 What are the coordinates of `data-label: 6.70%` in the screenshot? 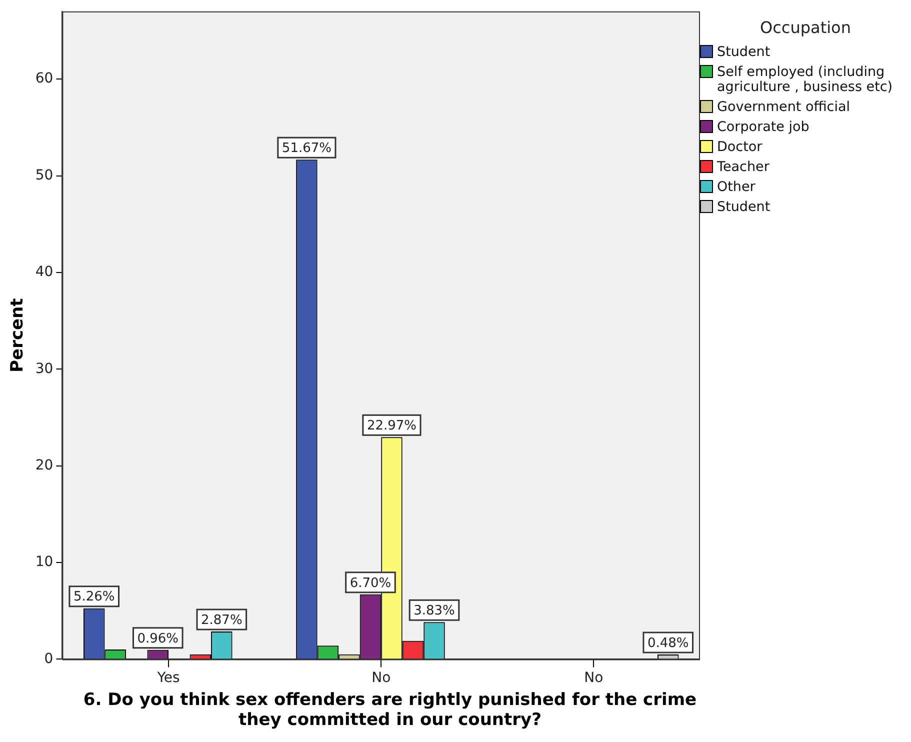 It's located at (371, 583).